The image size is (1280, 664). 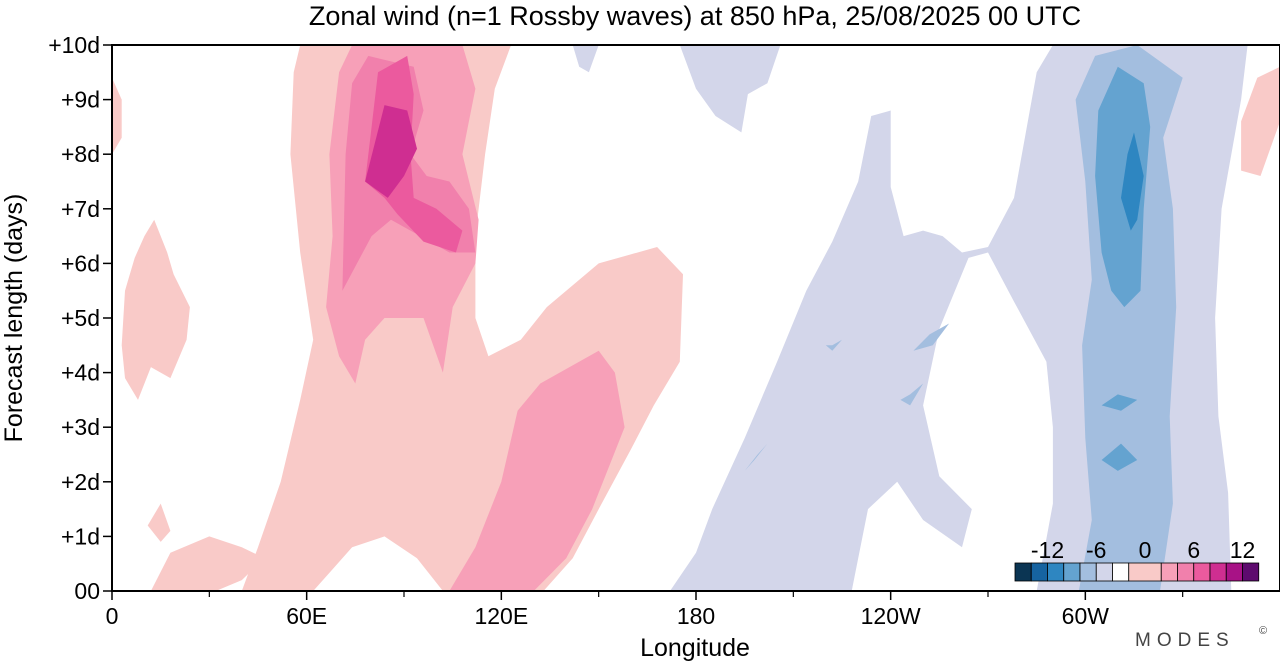 I want to click on y-tick-label-0: 00, so click(x=87, y=591).